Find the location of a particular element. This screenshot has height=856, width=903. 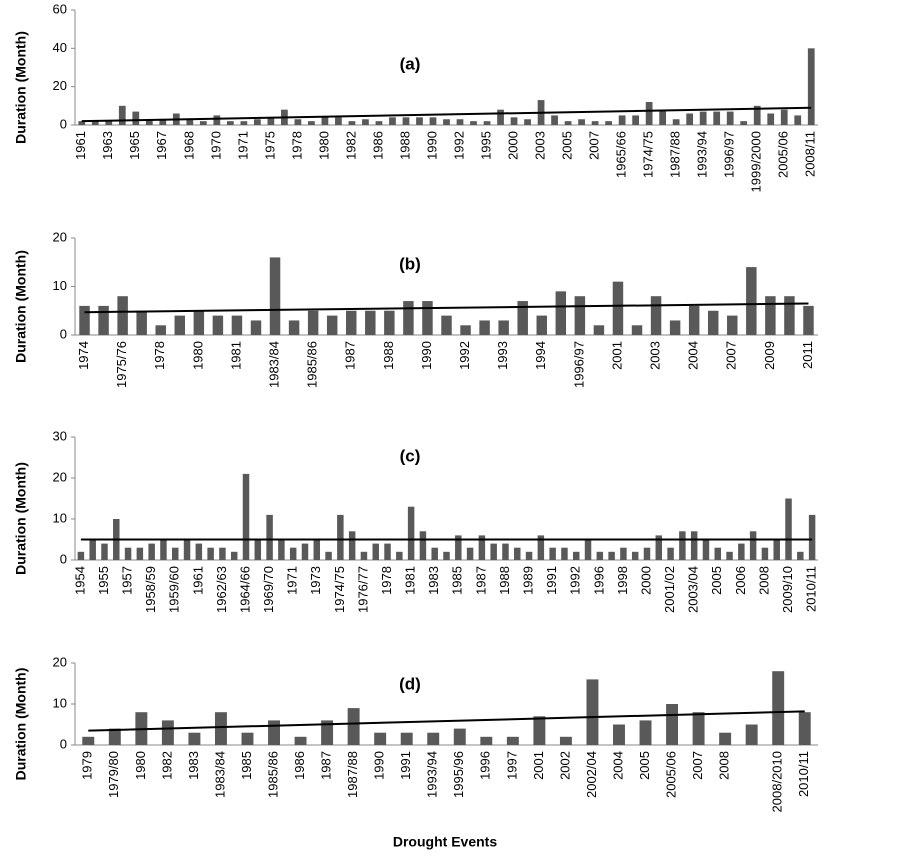

x-tick-label: 1989 is located at coordinates (527, 580).